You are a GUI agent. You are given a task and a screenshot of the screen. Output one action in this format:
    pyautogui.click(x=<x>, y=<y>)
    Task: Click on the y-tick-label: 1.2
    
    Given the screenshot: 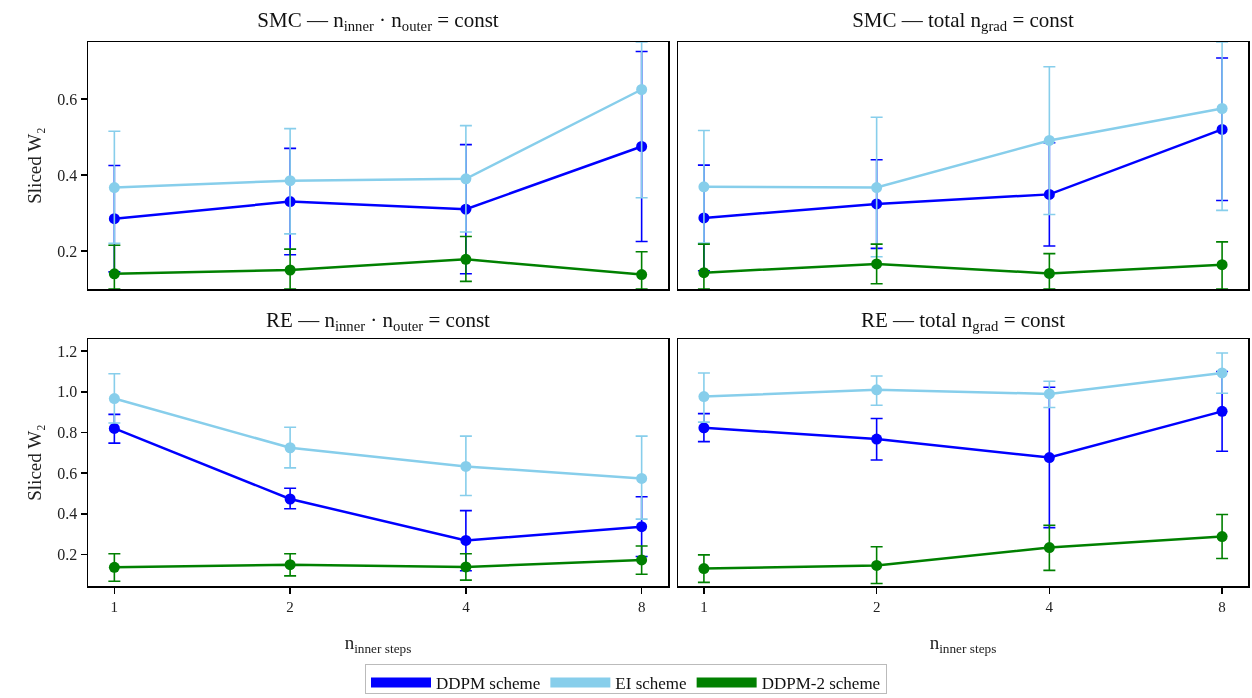 What is the action you would take?
    pyautogui.click(x=67, y=351)
    